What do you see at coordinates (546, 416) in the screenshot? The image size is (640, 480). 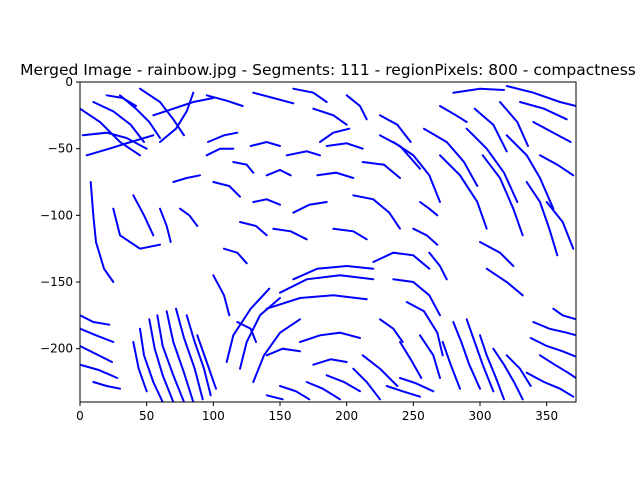 I see `x-tick-label-350: 350` at bounding box center [546, 416].